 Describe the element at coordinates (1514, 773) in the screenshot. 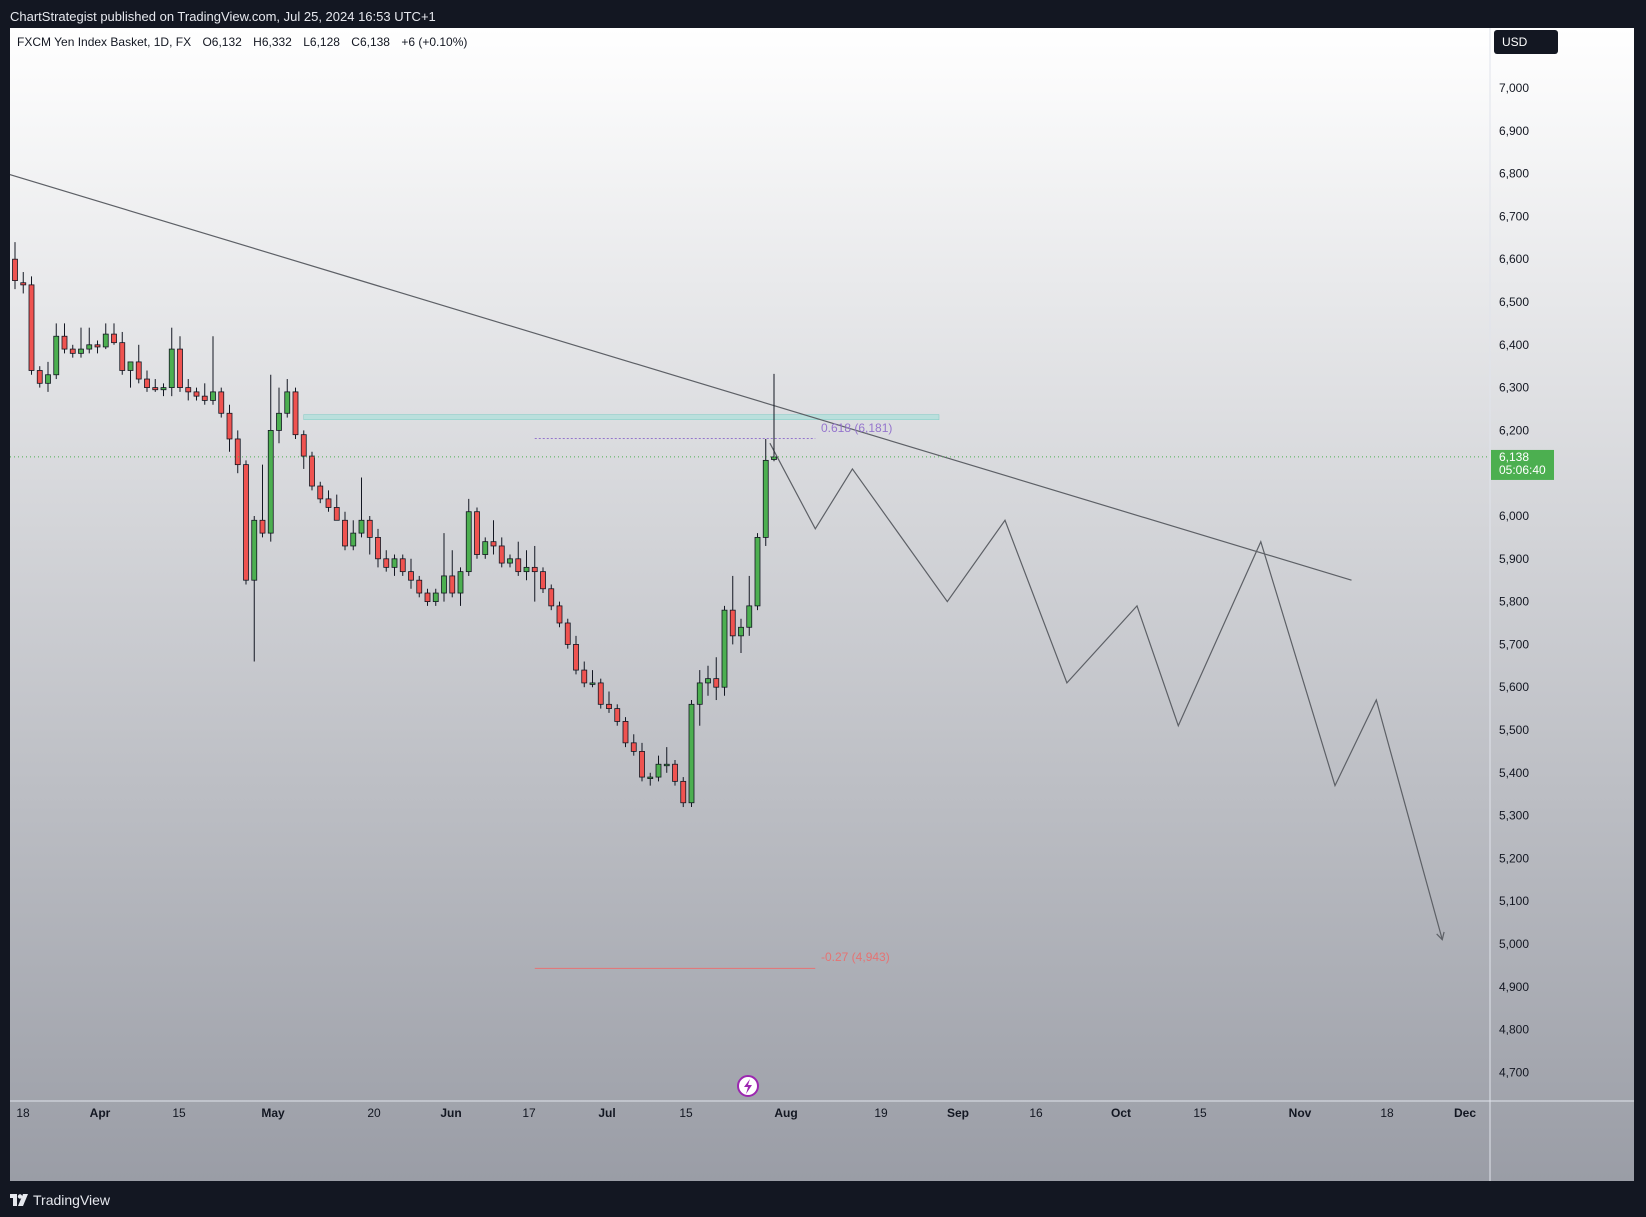

I see `price-axis-label: 5,400` at that location.